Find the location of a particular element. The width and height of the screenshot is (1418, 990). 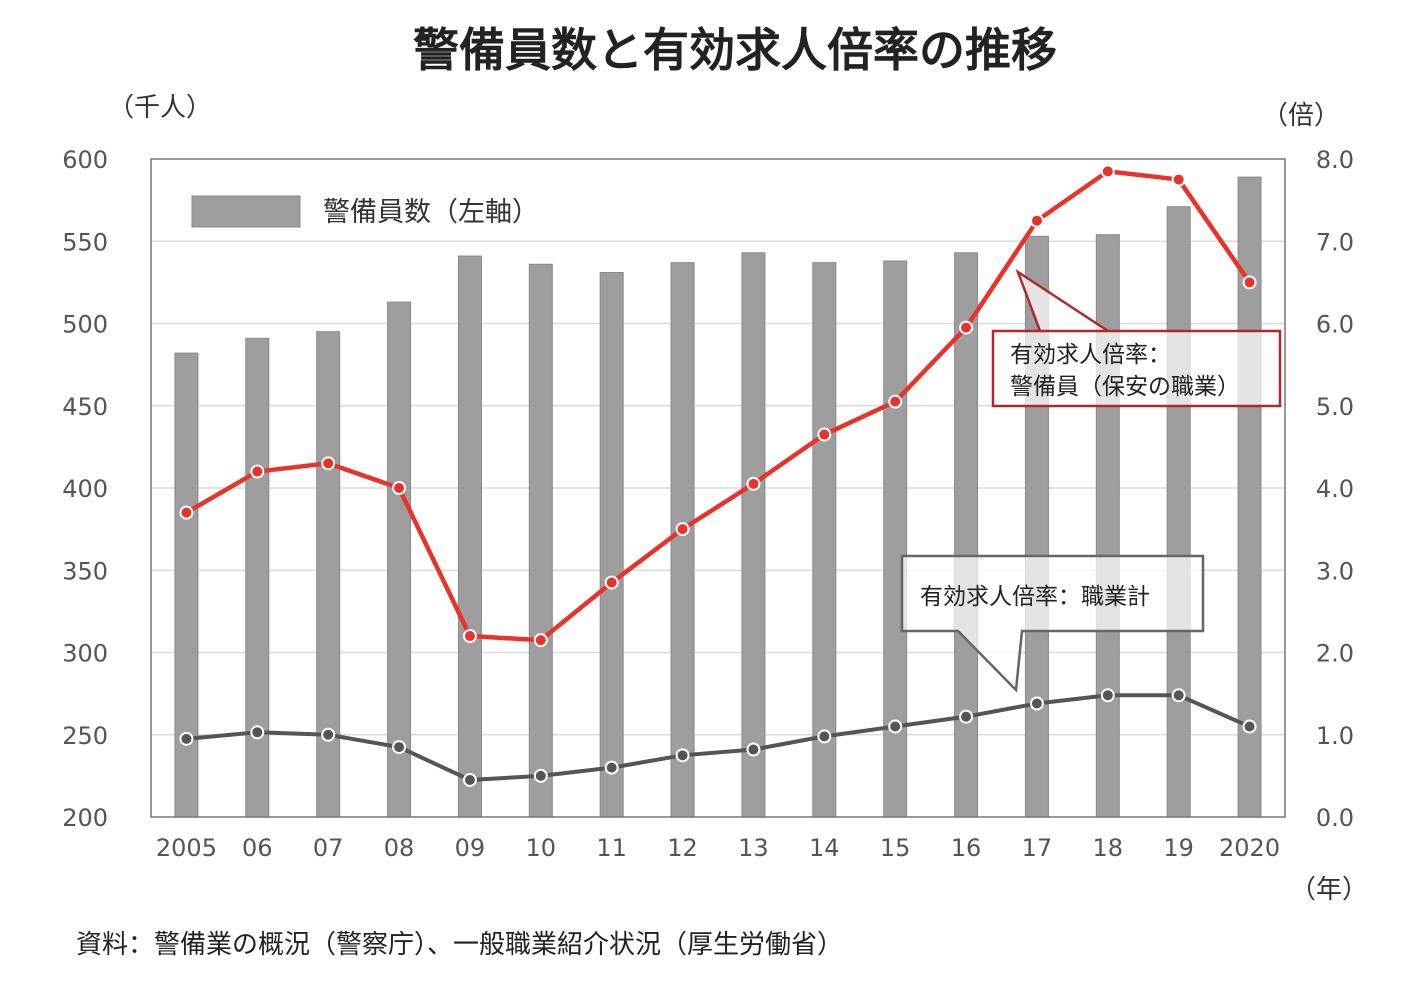

callout-overall-box is located at coordinates (1052, 623).